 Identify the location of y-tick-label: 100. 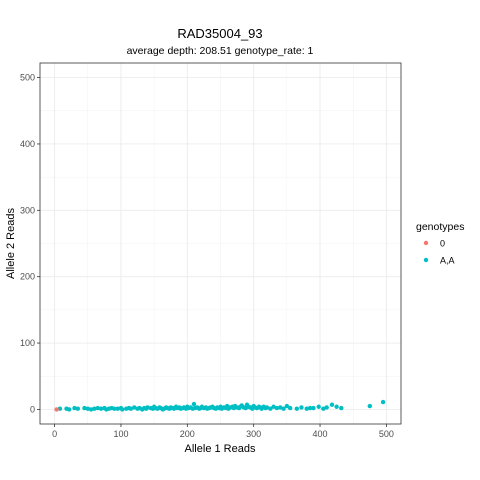
(27, 343).